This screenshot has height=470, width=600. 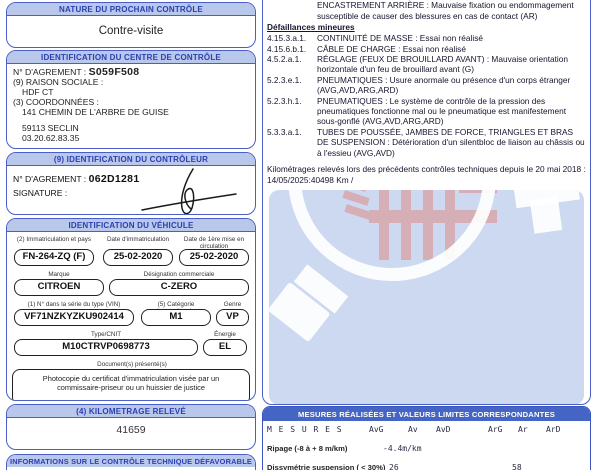 What do you see at coordinates (131, 225) in the screenshot?
I see `section-vehicle-header: IDENTIFICATION DU VÉHICULE` at bounding box center [131, 225].